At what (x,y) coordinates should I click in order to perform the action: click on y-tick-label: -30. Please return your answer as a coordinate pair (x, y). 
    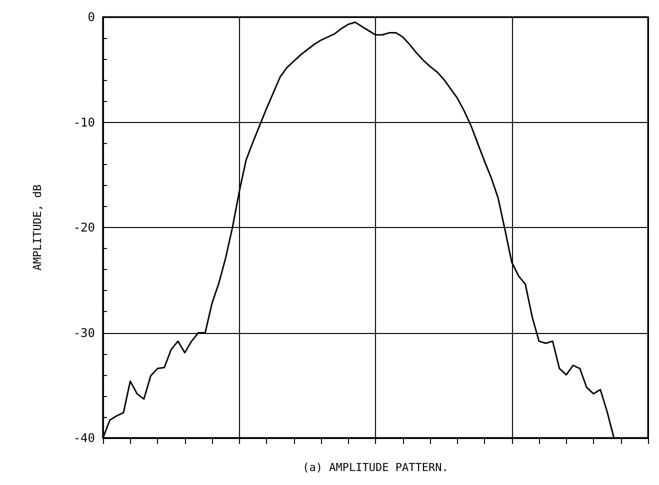
    Looking at the image, I should click on (84, 333).